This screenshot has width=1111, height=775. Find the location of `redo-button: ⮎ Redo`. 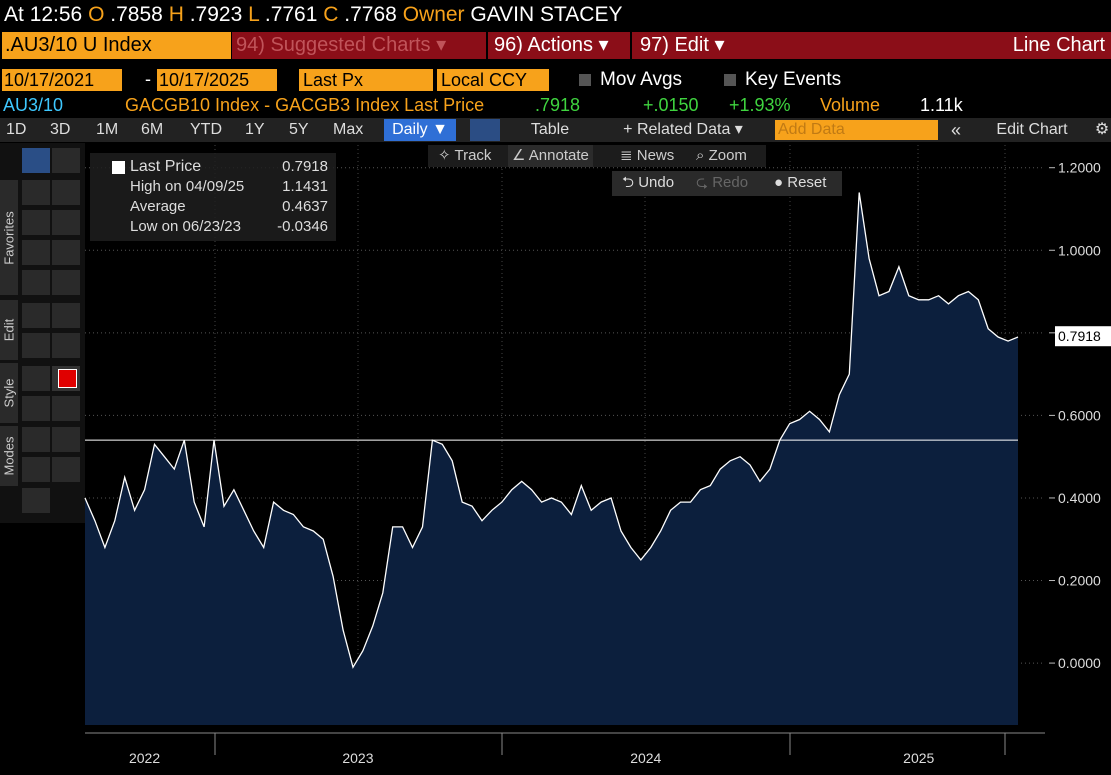

redo-button: ⮎ Redo is located at coordinates (722, 182).